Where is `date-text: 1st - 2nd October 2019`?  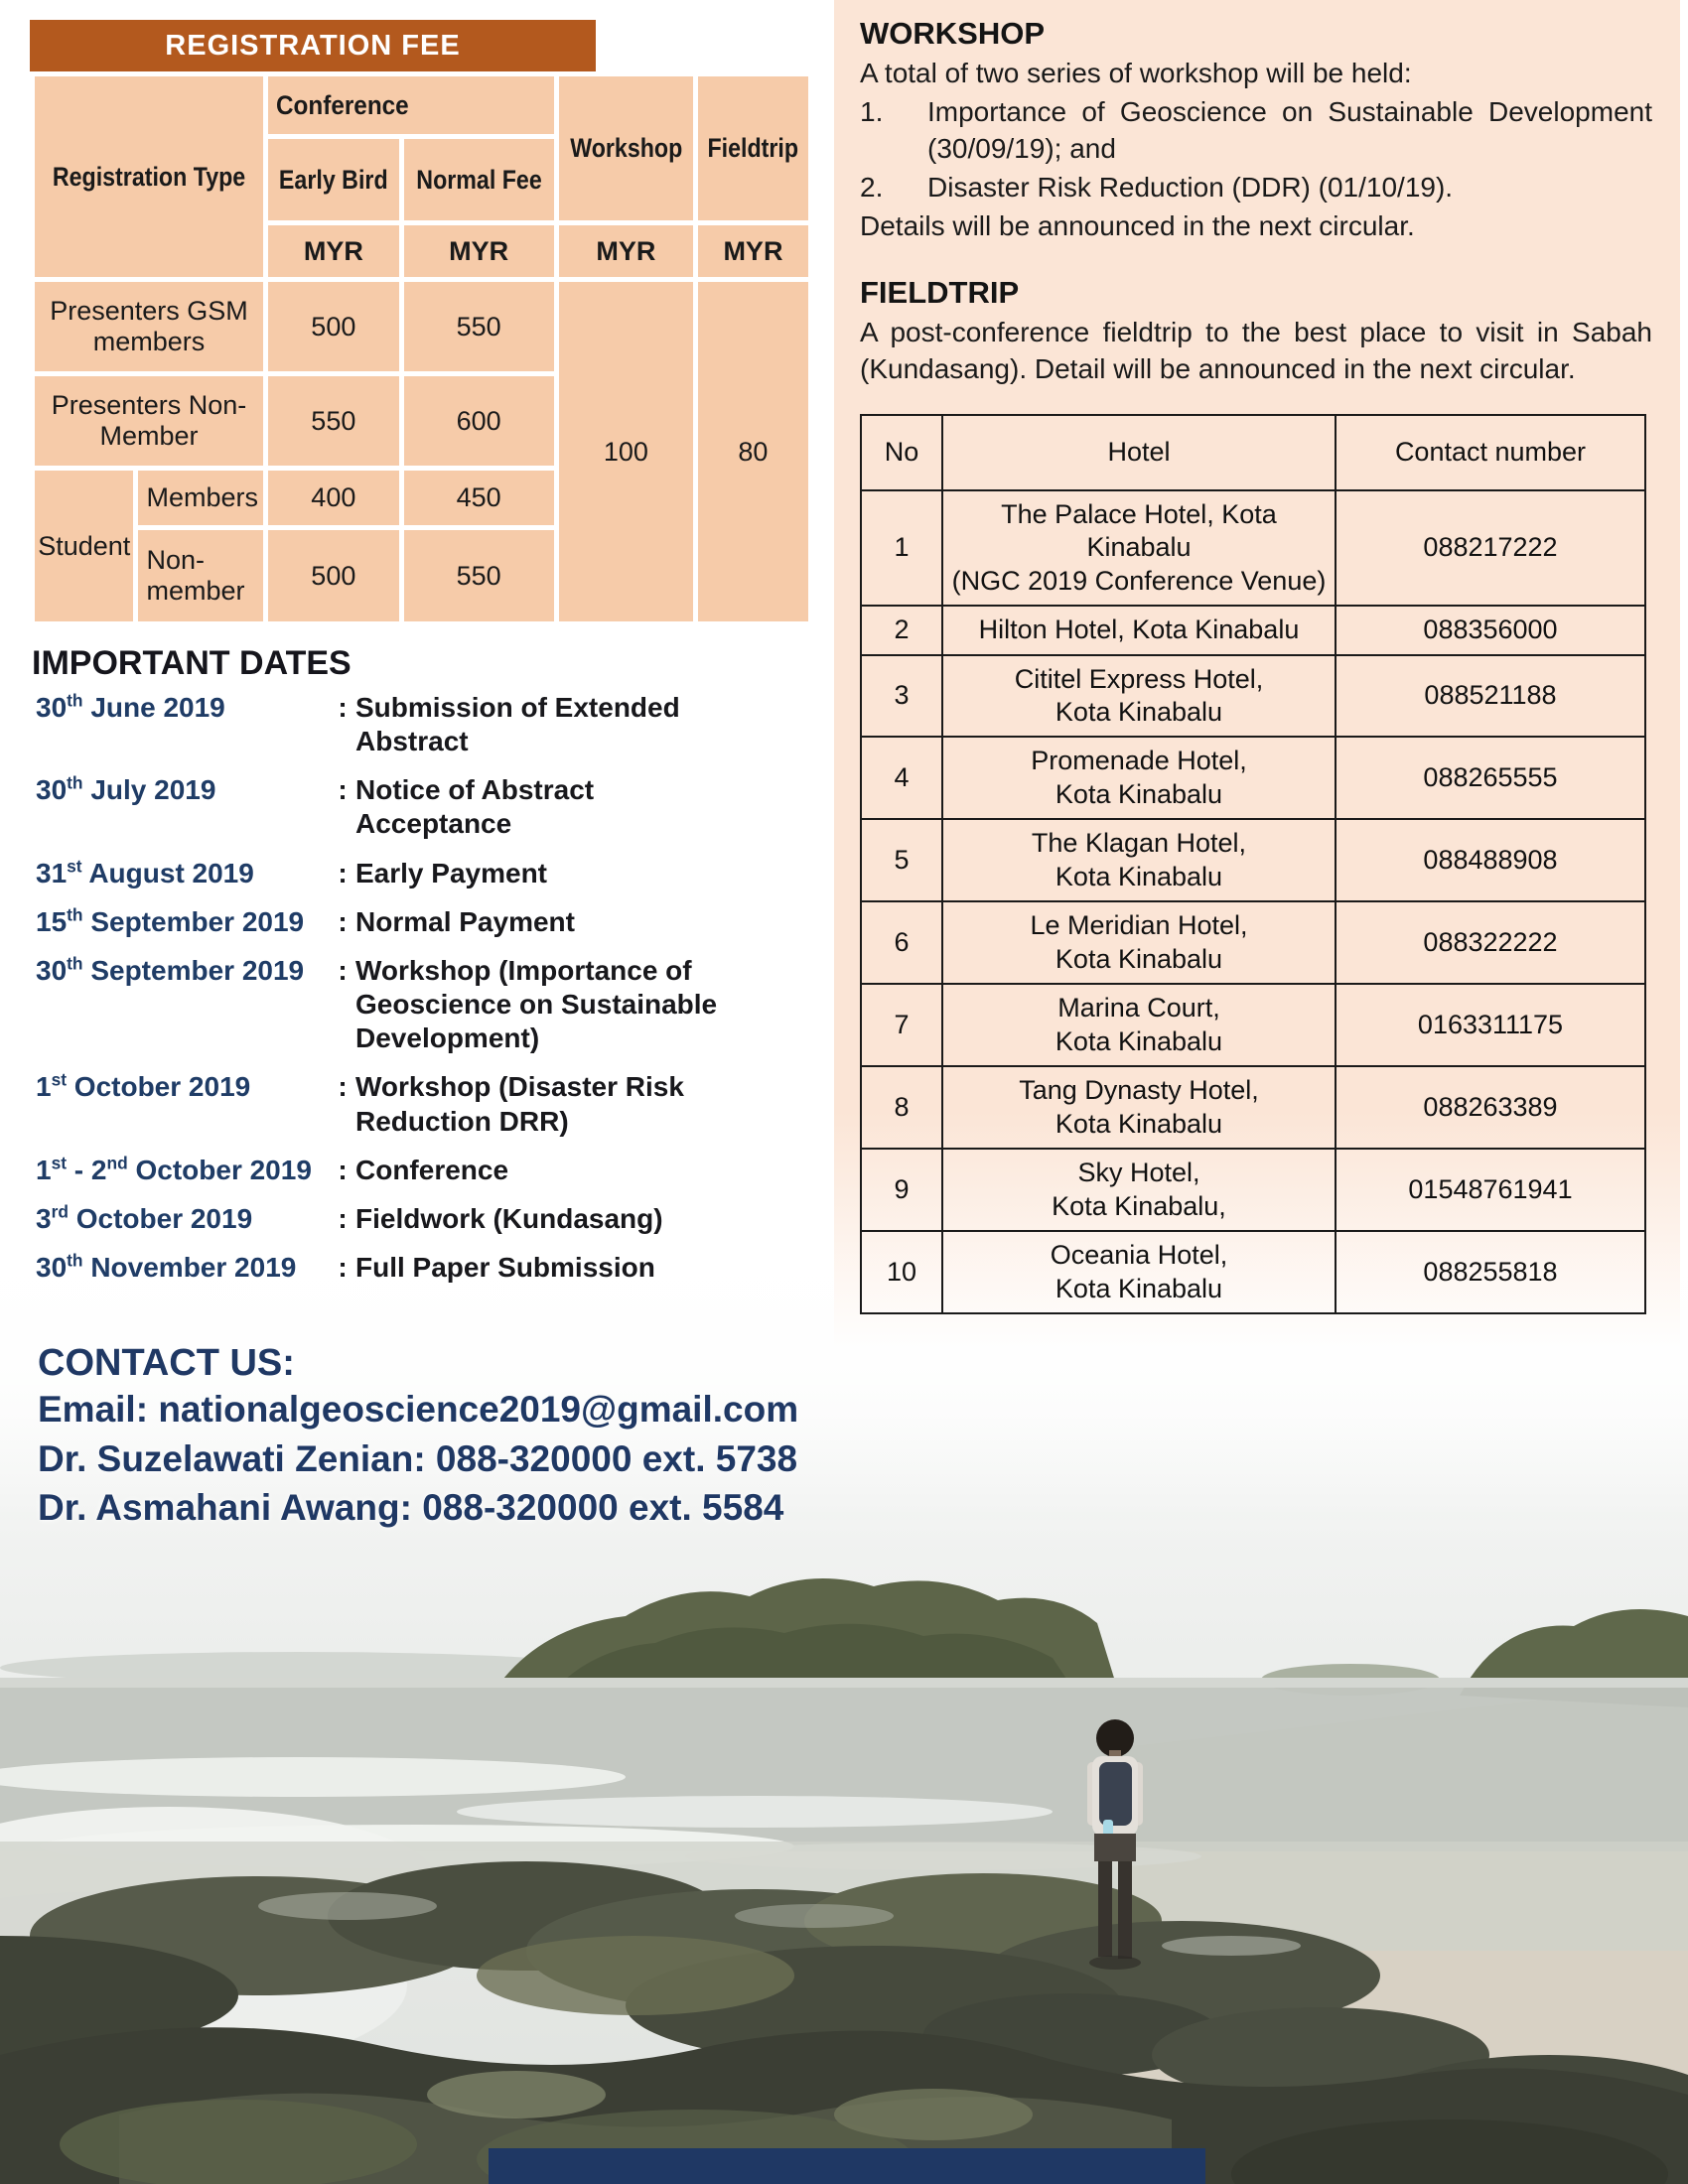
date-text: 1st - 2nd October 2019 is located at coordinates (174, 1169).